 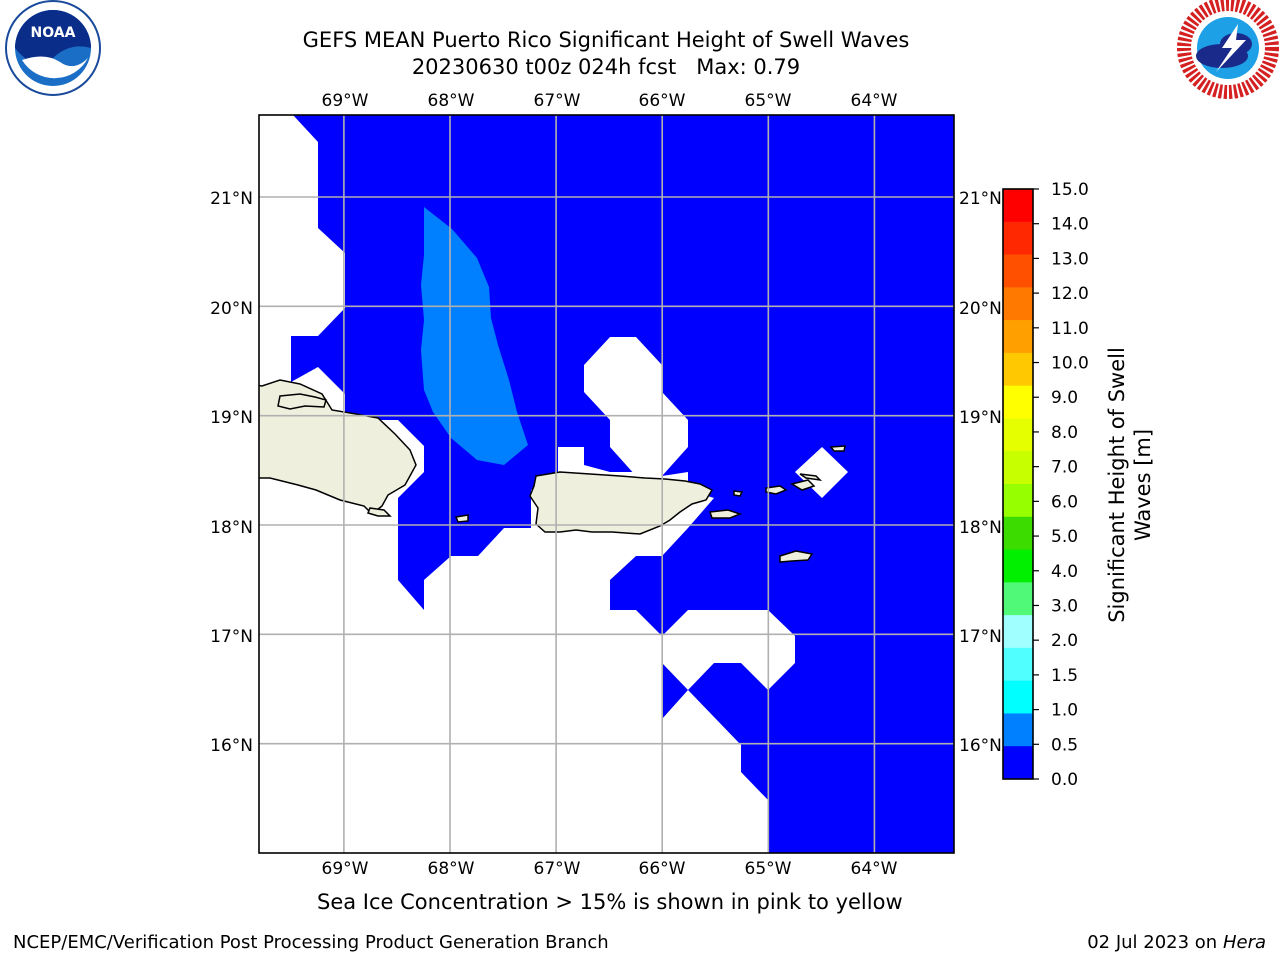 I want to click on swell-field-0.5-1.0, so click(x=474, y=336).